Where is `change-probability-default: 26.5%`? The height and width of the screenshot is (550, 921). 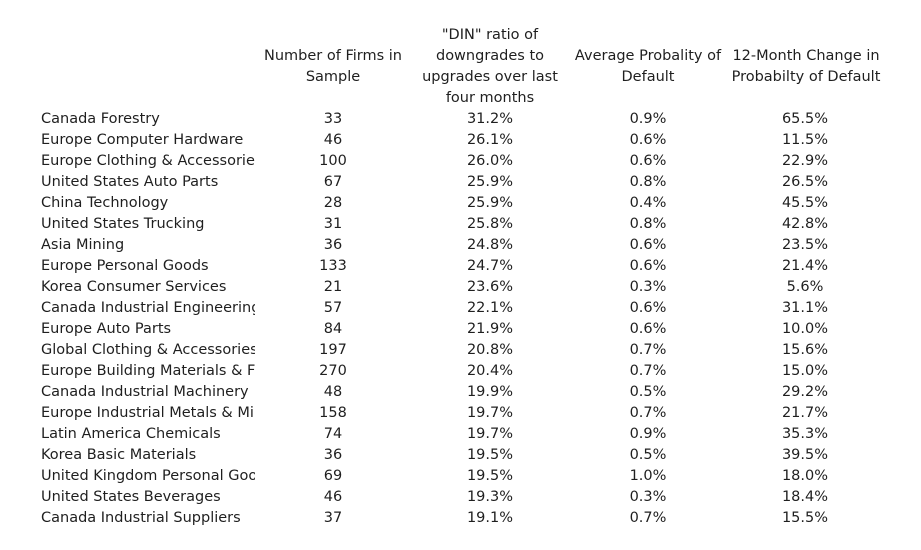
change-probability-default: 26.5% is located at coordinates (805, 182).